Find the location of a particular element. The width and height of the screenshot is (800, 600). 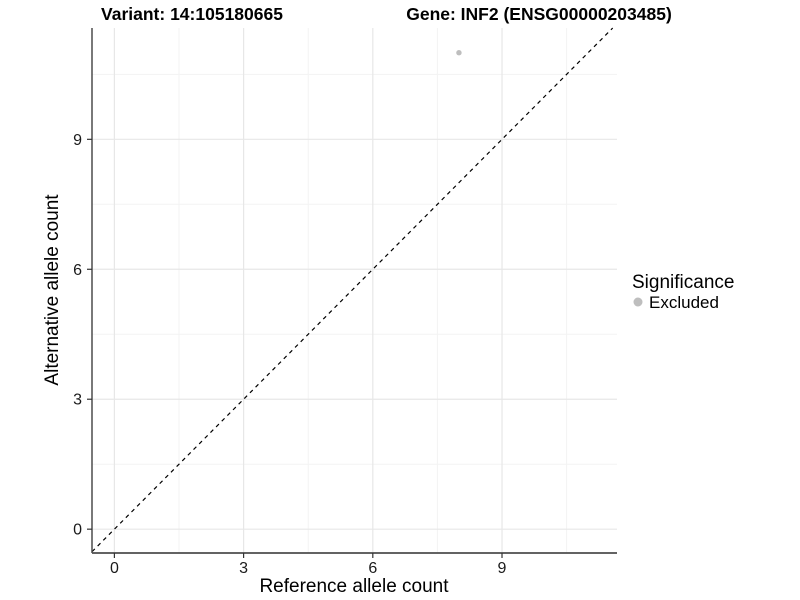

x-tick-label: 0 is located at coordinates (114, 568).